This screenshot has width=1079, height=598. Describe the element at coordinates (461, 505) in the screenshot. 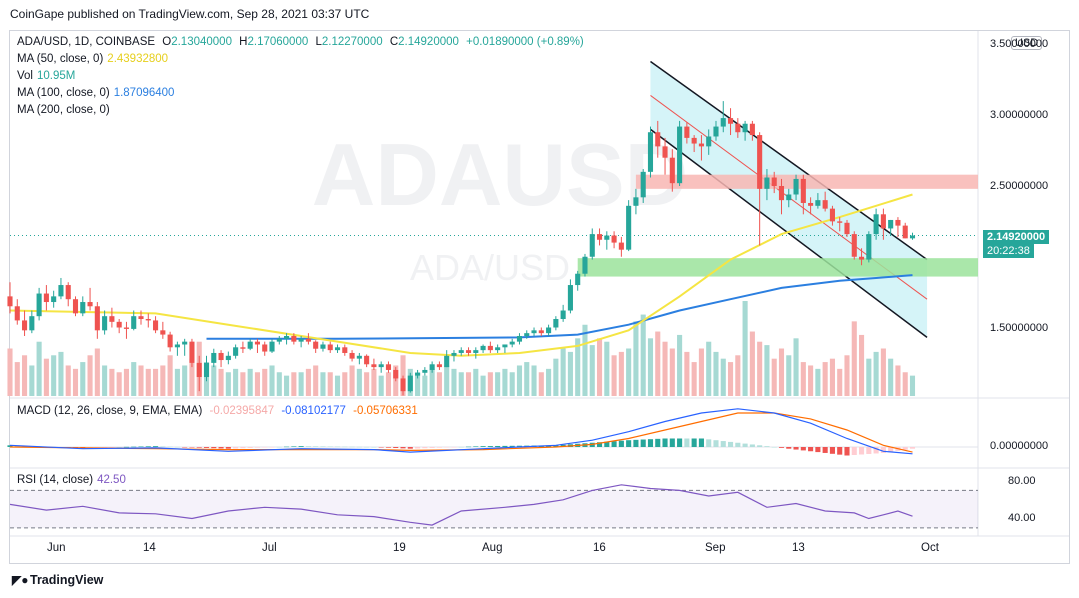

I see `rsi-line` at that location.